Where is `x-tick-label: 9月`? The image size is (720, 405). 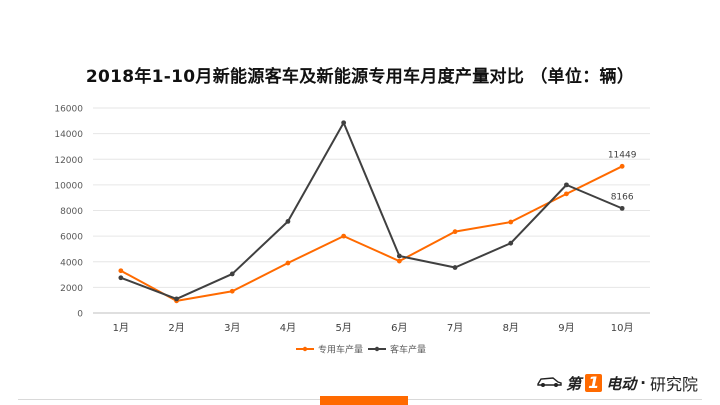 x-tick-label: 9月 is located at coordinates (566, 328).